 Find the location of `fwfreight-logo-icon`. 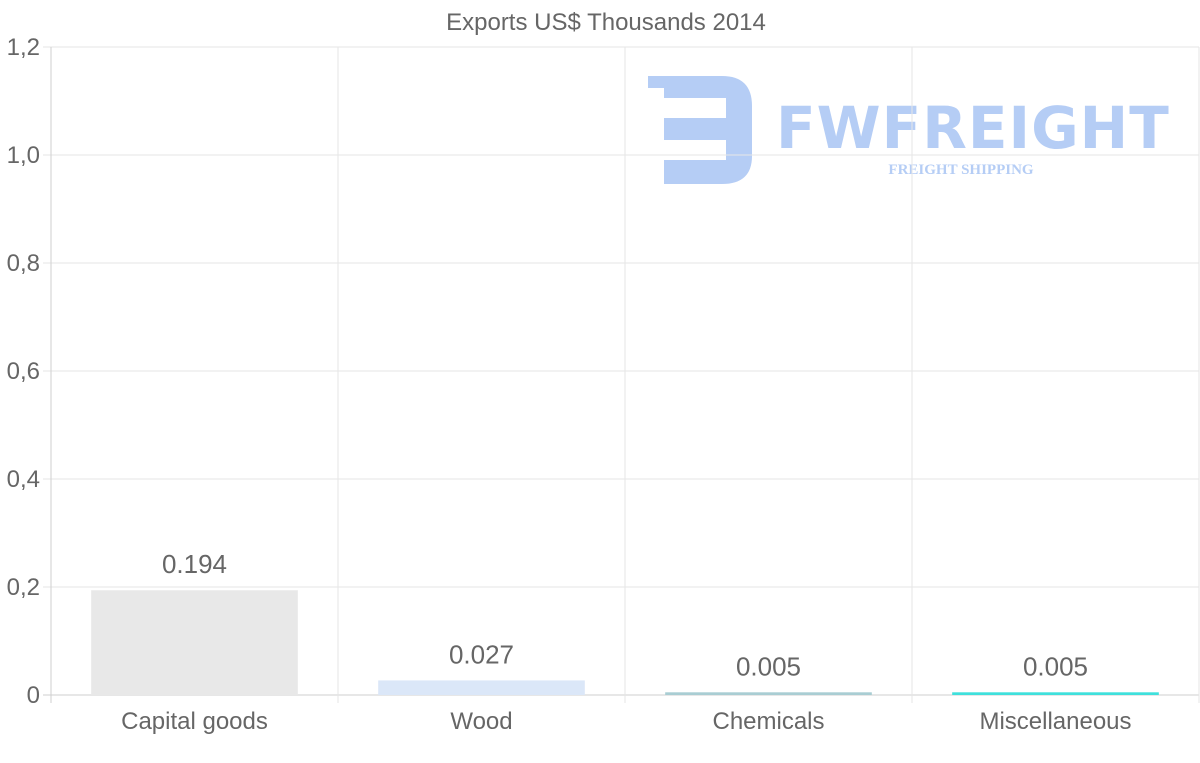

fwfreight-logo-icon is located at coordinates (700, 130).